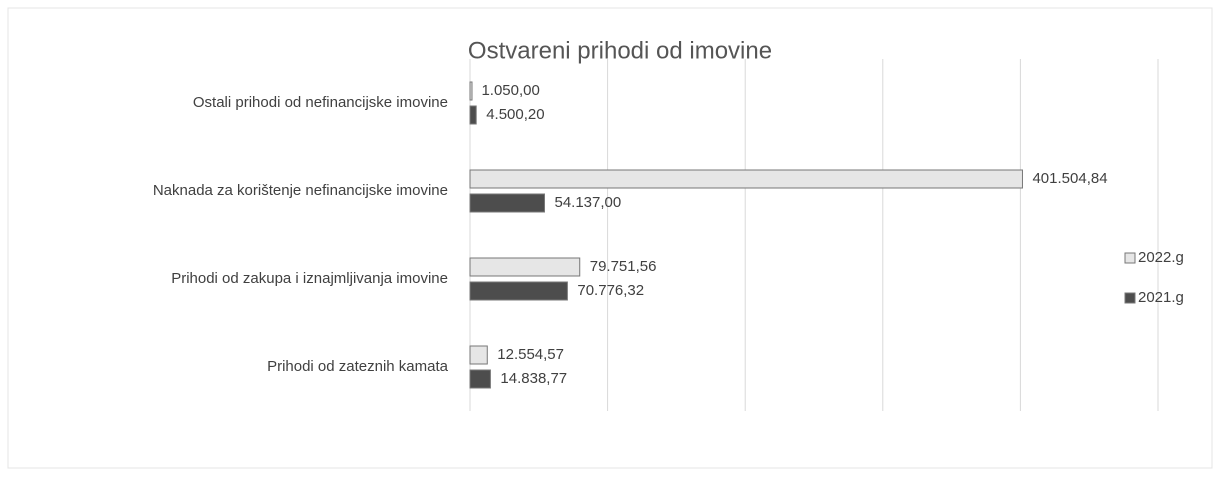 Image resolution: width=1221 pixels, height=481 pixels. What do you see at coordinates (530, 354) in the screenshot?
I see `value-label: 12.554,57` at bounding box center [530, 354].